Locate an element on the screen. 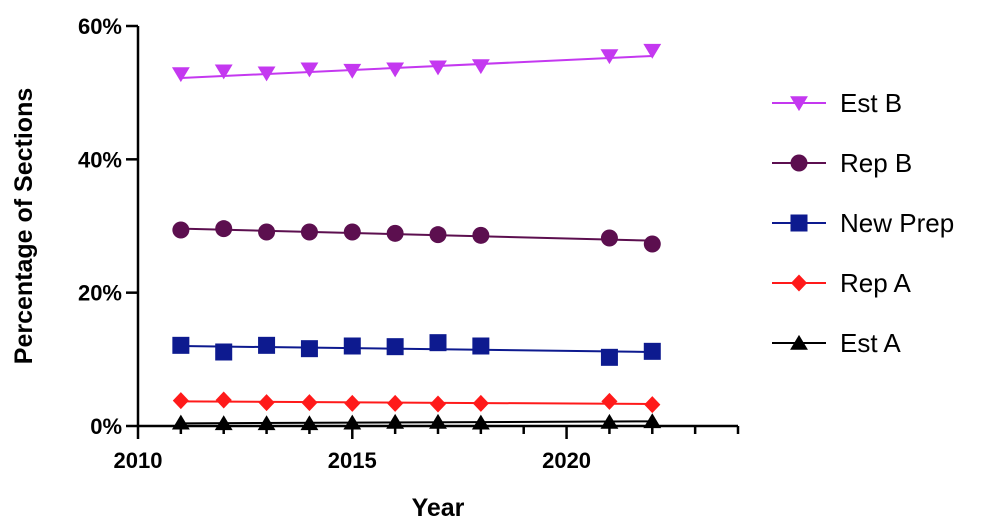  legend-item: New Prep is located at coordinates (863, 223).